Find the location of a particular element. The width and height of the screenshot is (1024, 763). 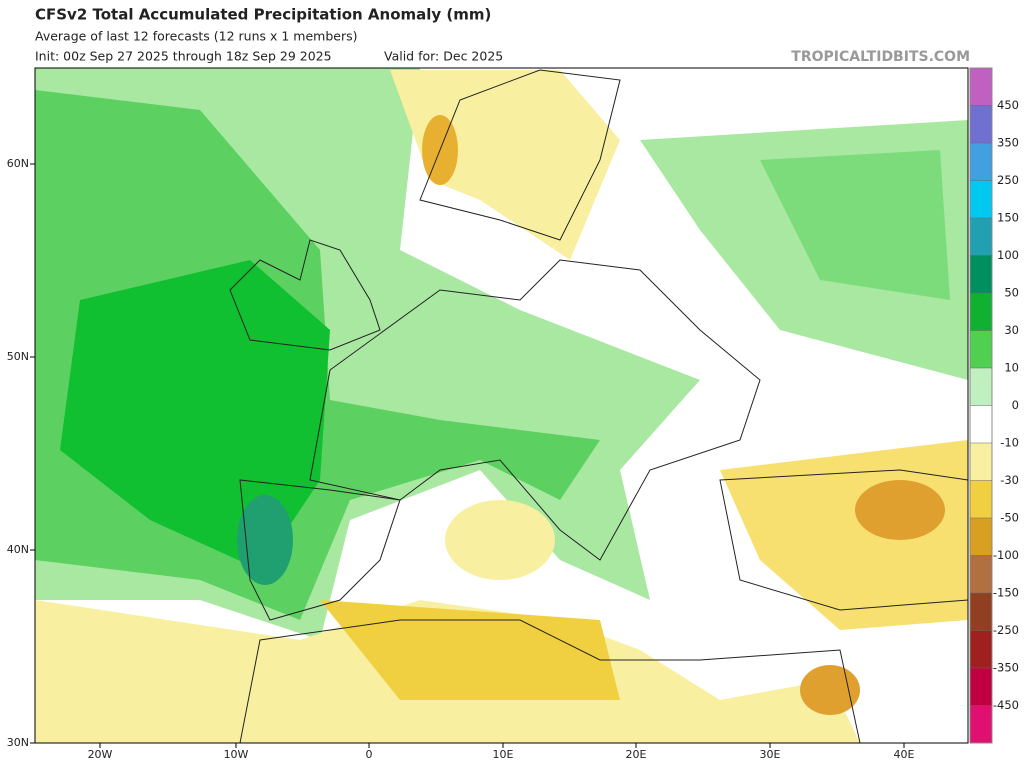

colorbar-label: 50 is located at coordinates (1011, 293).